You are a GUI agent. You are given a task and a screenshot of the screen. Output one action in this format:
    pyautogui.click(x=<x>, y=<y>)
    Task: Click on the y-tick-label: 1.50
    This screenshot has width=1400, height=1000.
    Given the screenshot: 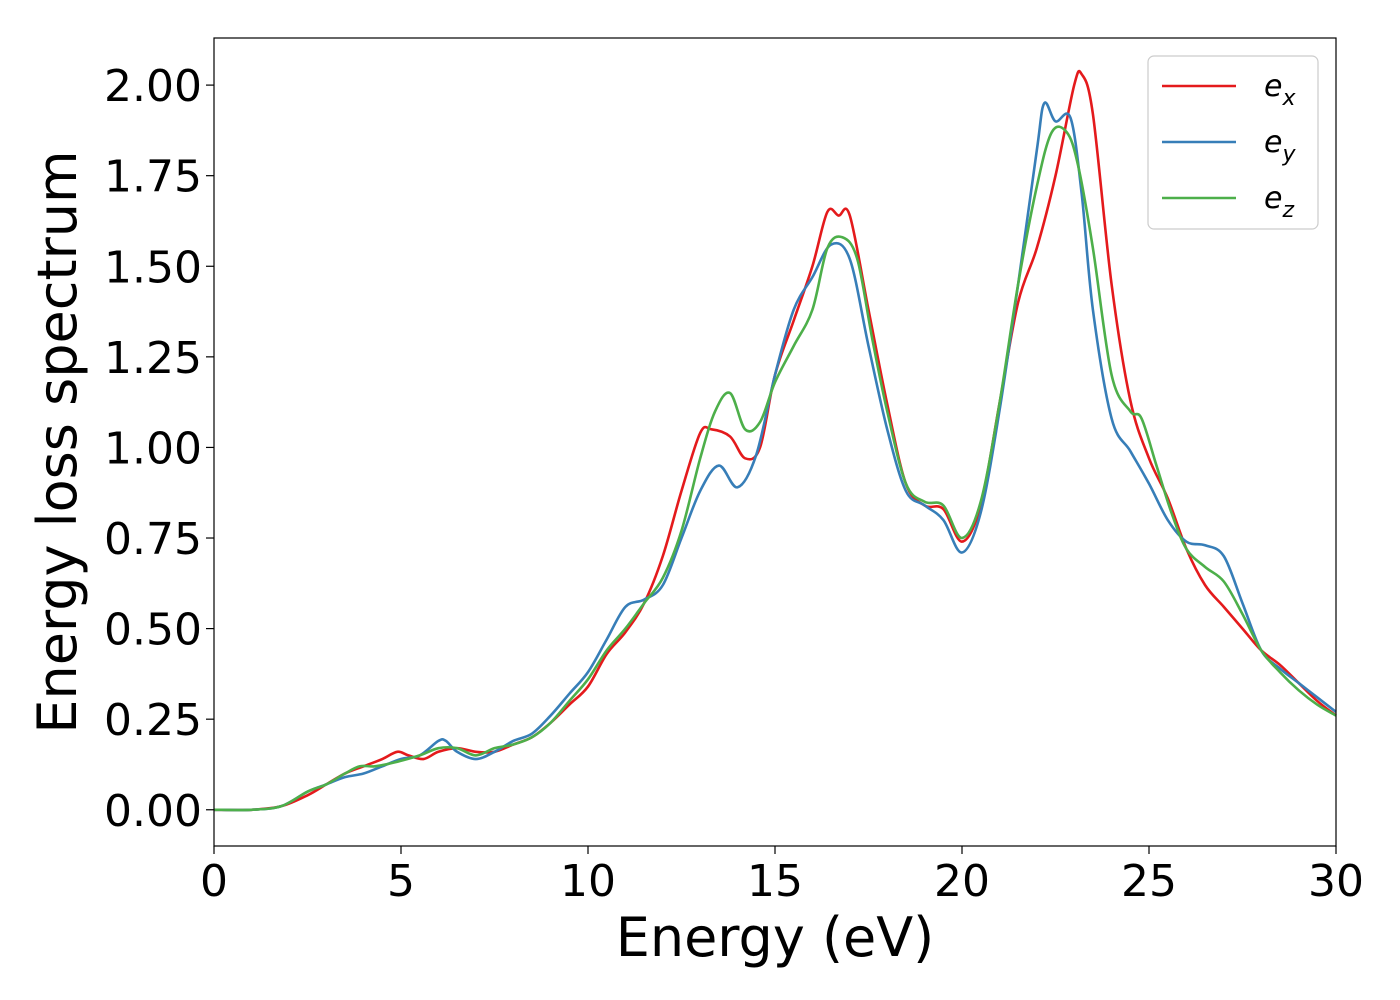 What is the action you would take?
    pyautogui.click(x=153, y=267)
    